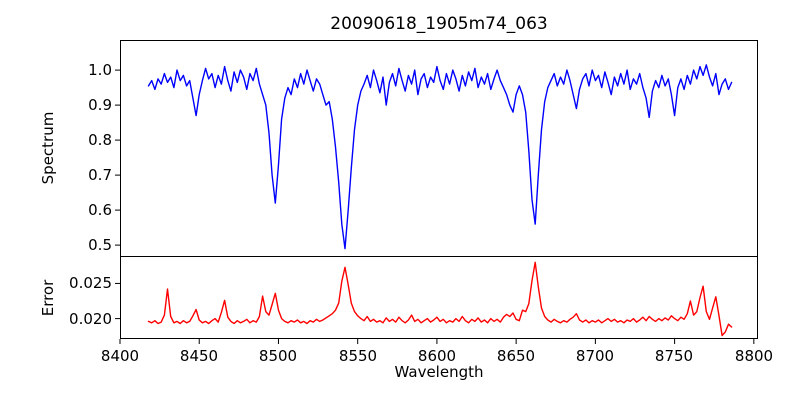  What do you see at coordinates (199, 356) in the screenshot?
I see `x-tick-label-8450: 8450` at bounding box center [199, 356].